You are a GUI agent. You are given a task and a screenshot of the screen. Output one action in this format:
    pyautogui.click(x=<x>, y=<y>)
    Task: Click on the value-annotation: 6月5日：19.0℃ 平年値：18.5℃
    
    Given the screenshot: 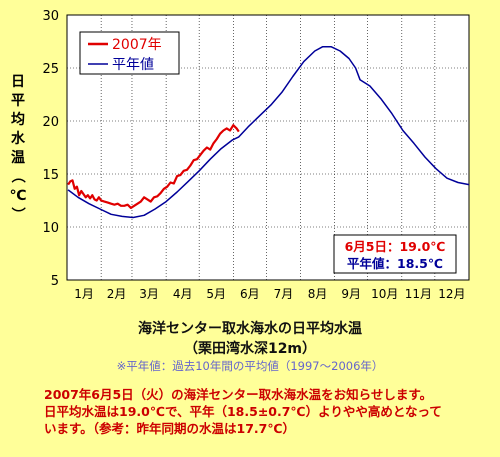 What is the action you would take?
    pyautogui.click(x=395, y=254)
    